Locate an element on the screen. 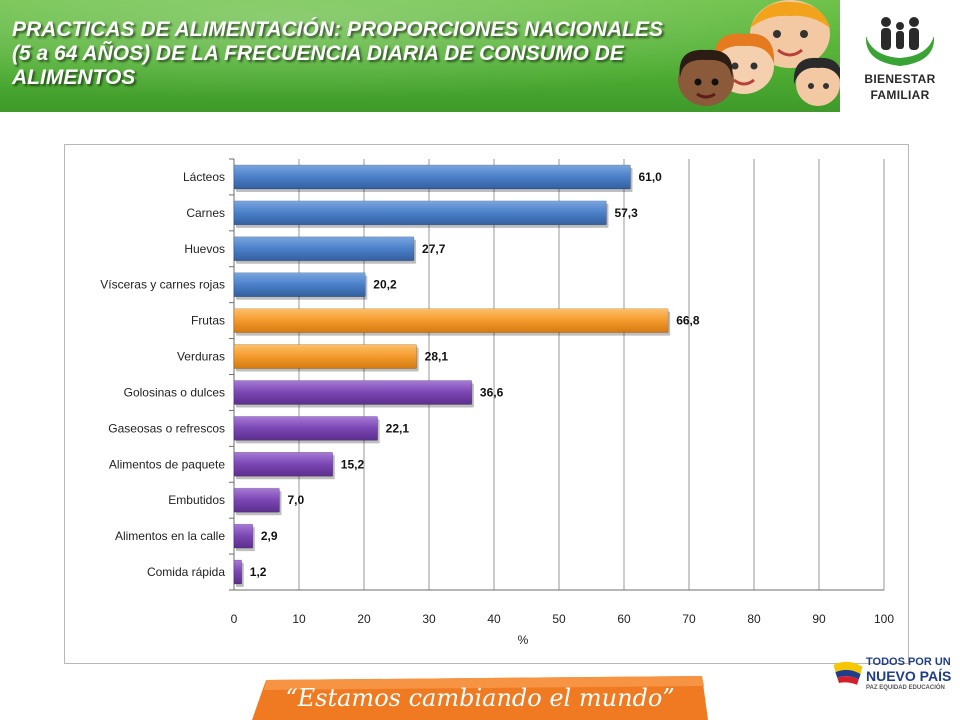  x-tick-label: 100 is located at coordinates (884, 619).